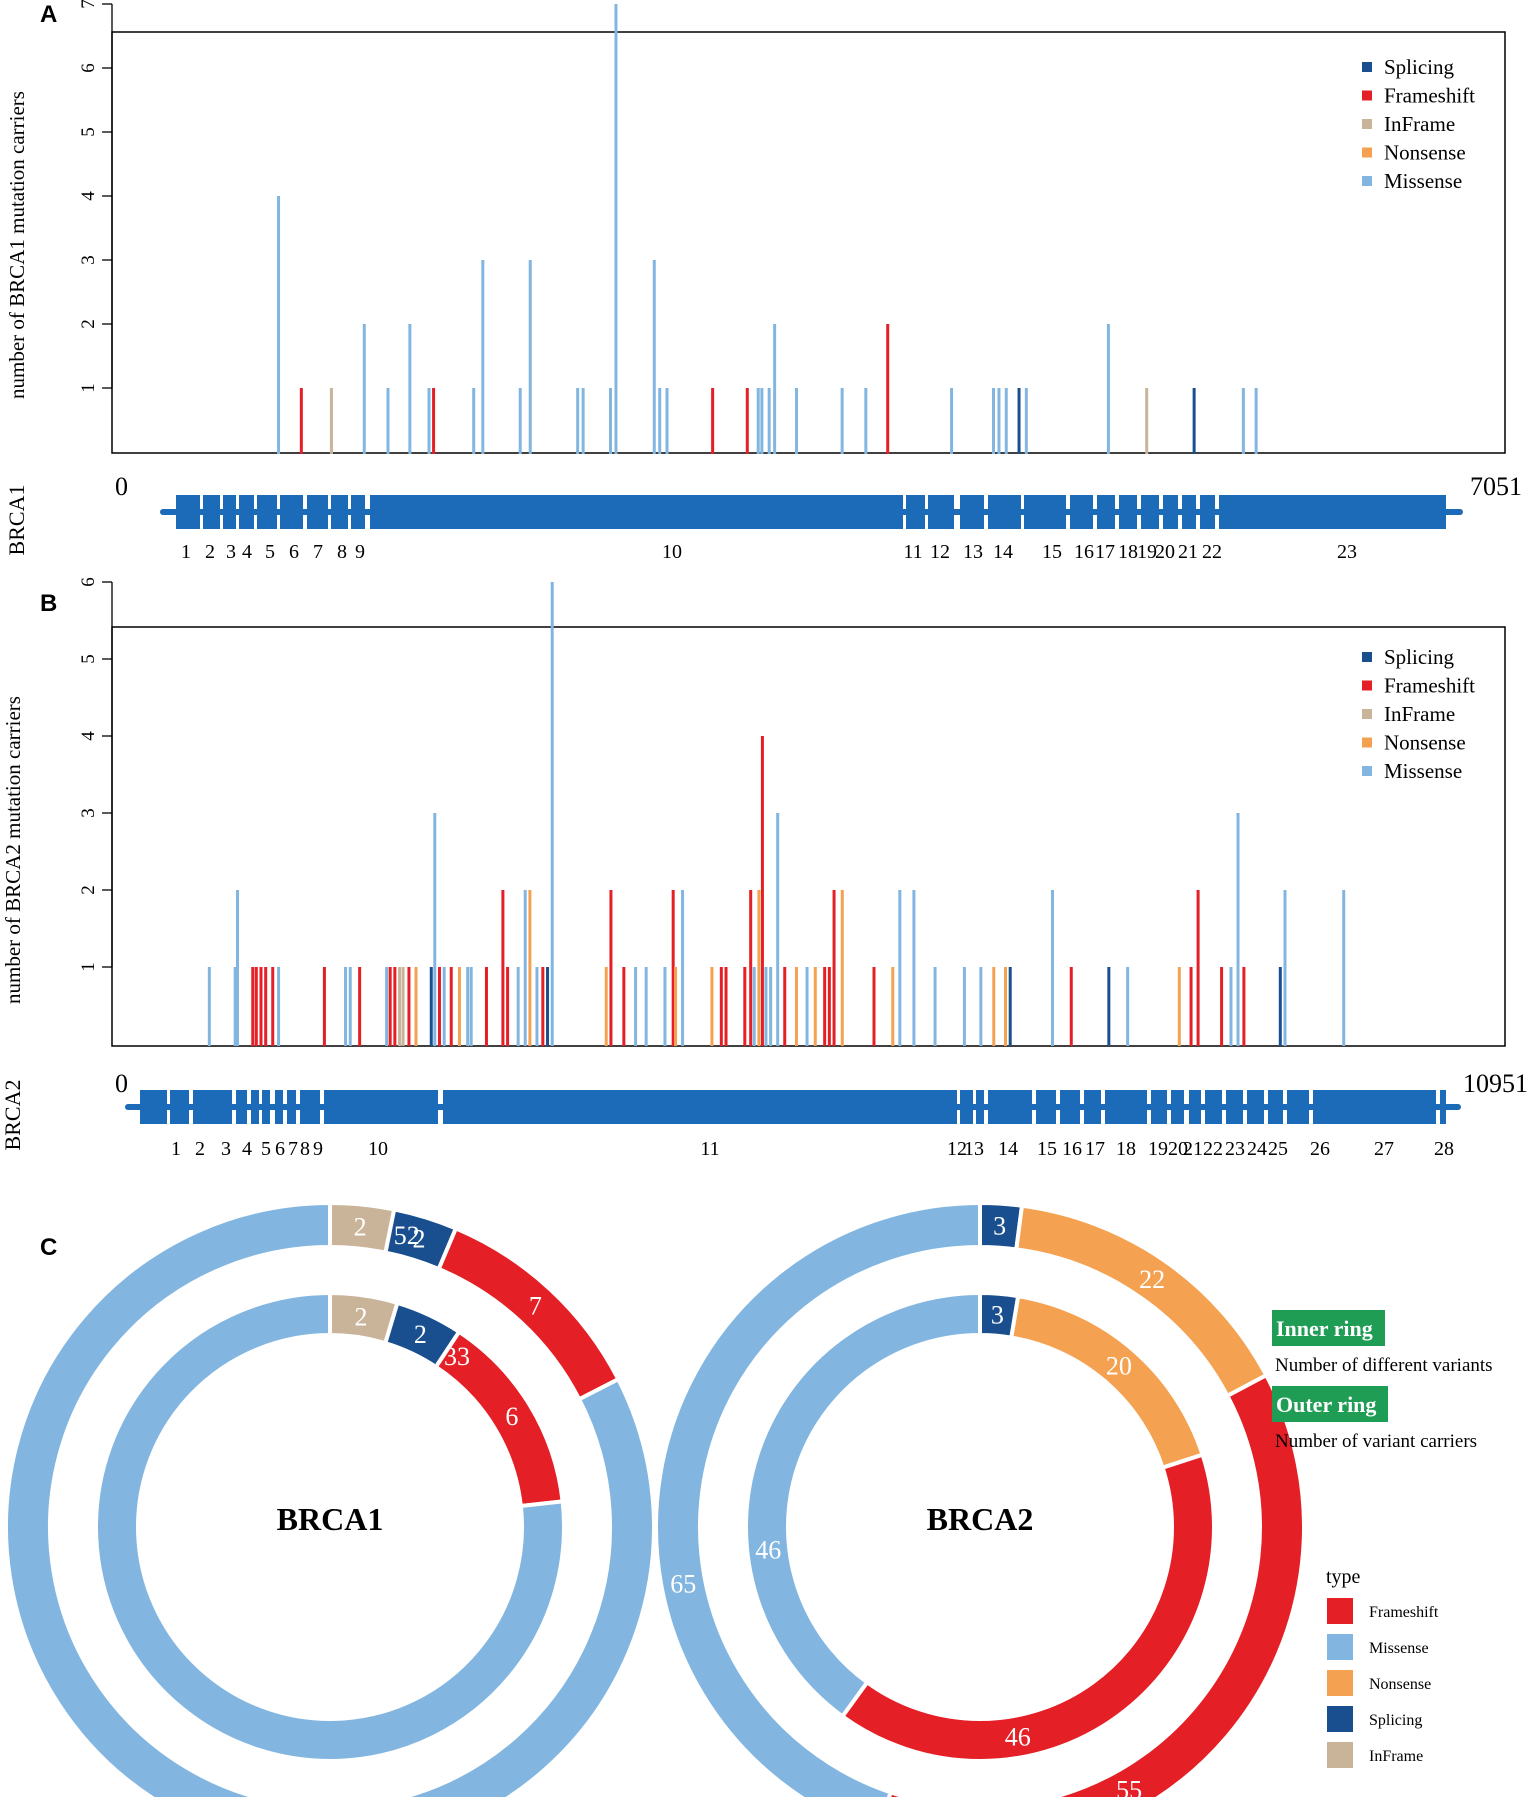  I want to click on outer-ring-slice-frameshift, so click(1096, 1584).